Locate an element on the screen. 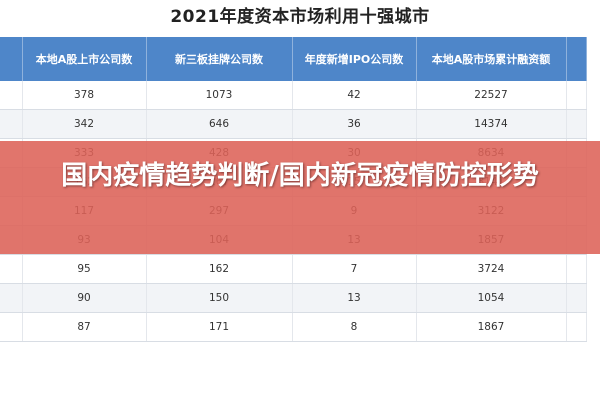 The width and height of the screenshot is (600, 400). headline-title: 国内疫情趋势判断/国内新冠疫情防控形势 is located at coordinates (300, 176).